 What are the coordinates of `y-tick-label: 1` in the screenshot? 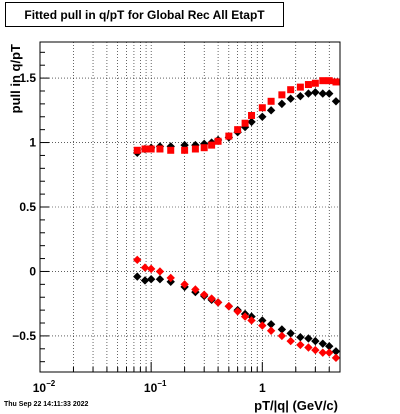 It's located at (32, 143).